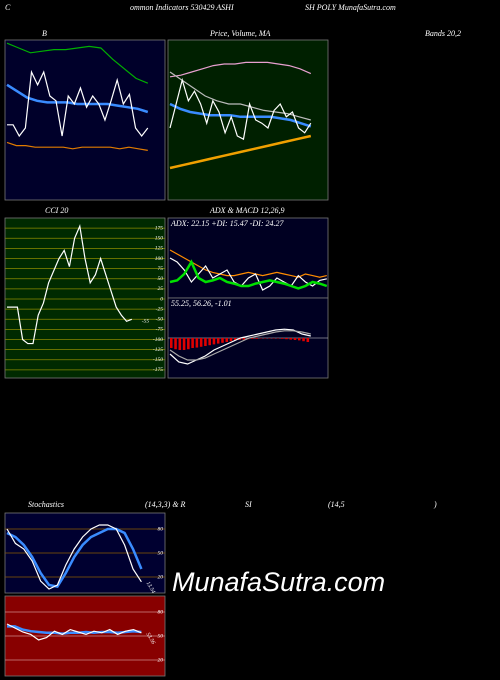  Describe the element at coordinates (161, 289) in the screenshot. I see `tick-label: 25` at that location.